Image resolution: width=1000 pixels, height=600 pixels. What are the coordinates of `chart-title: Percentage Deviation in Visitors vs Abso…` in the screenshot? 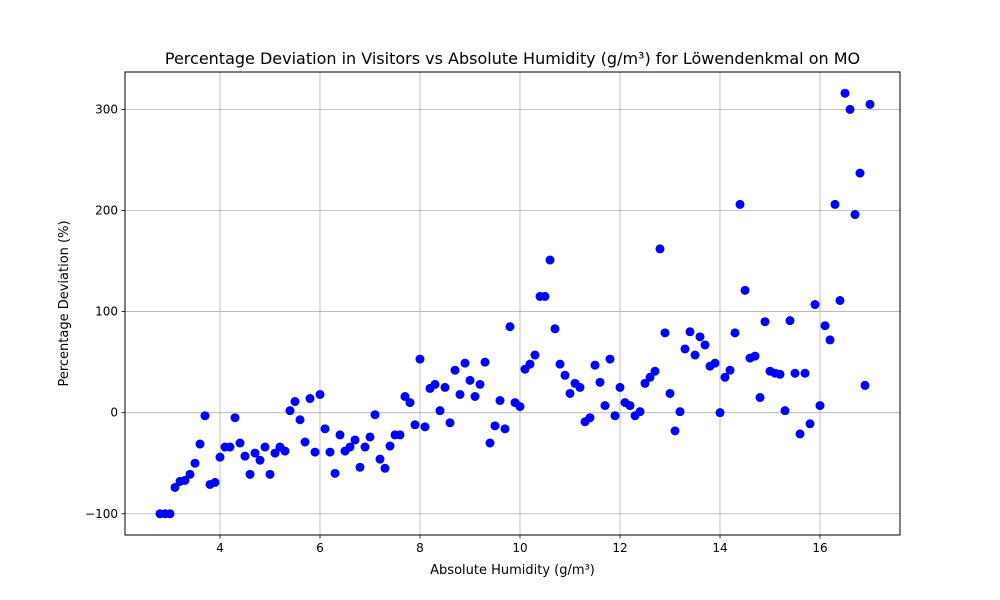 It's located at (512, 58).